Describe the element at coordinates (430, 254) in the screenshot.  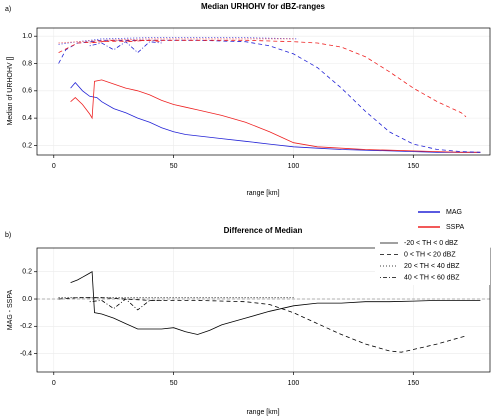
I see `legend-label: 0 < TH < 20 dBZ` at that location.